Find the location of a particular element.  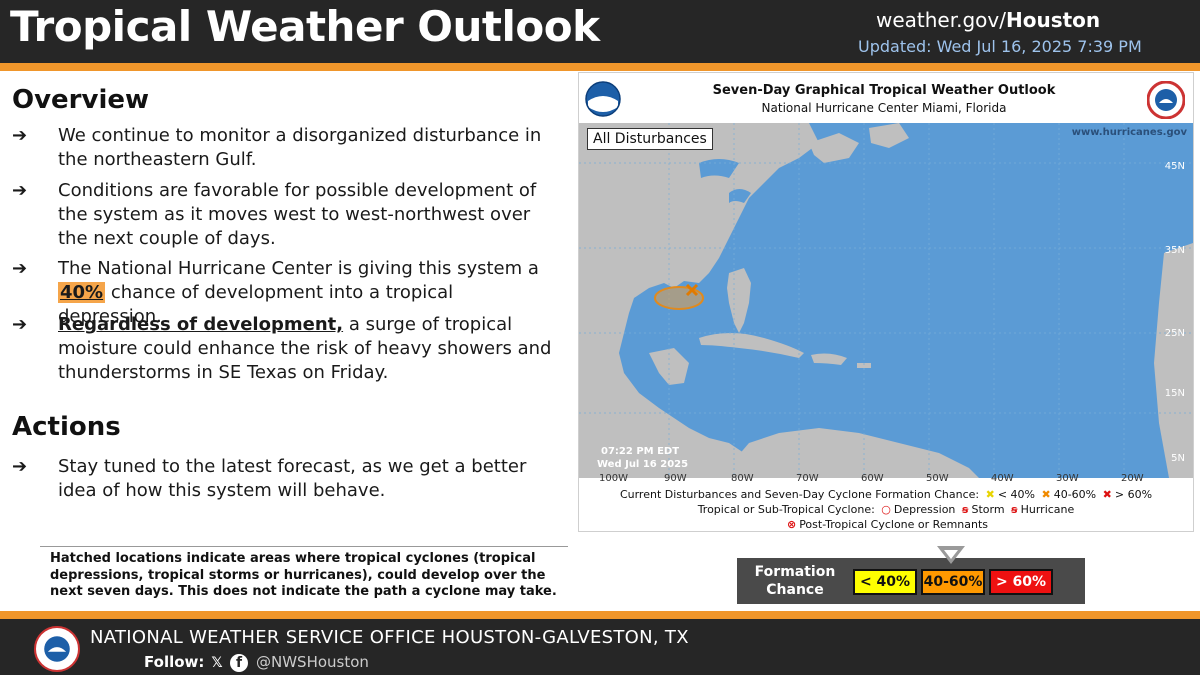

lon-label: 70W is located at coordinates (807, 478).